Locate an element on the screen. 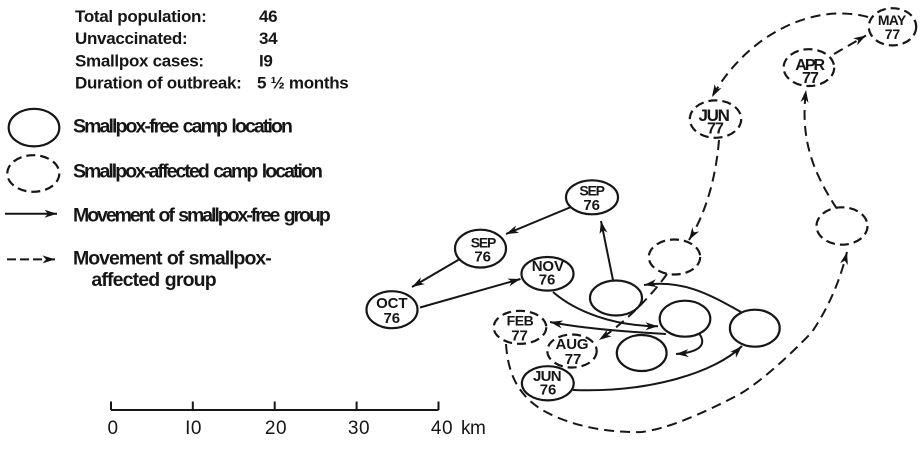  svg-text: I0 is located at coordinates (193, 428).